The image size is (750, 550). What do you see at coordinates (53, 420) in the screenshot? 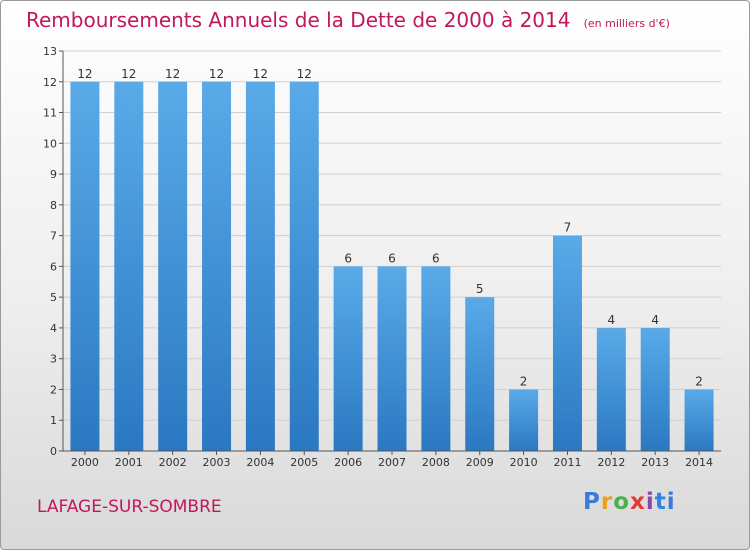
I see `y-tick-label: 1` at bounding box center [53, 420].